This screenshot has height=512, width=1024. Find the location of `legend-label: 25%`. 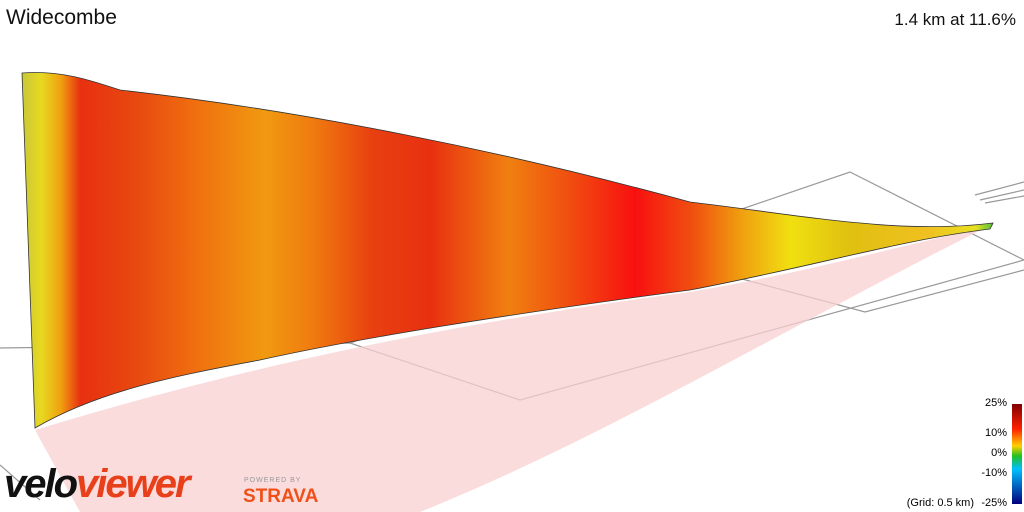

legend-label: 25% is located at coordinates (995, 403).